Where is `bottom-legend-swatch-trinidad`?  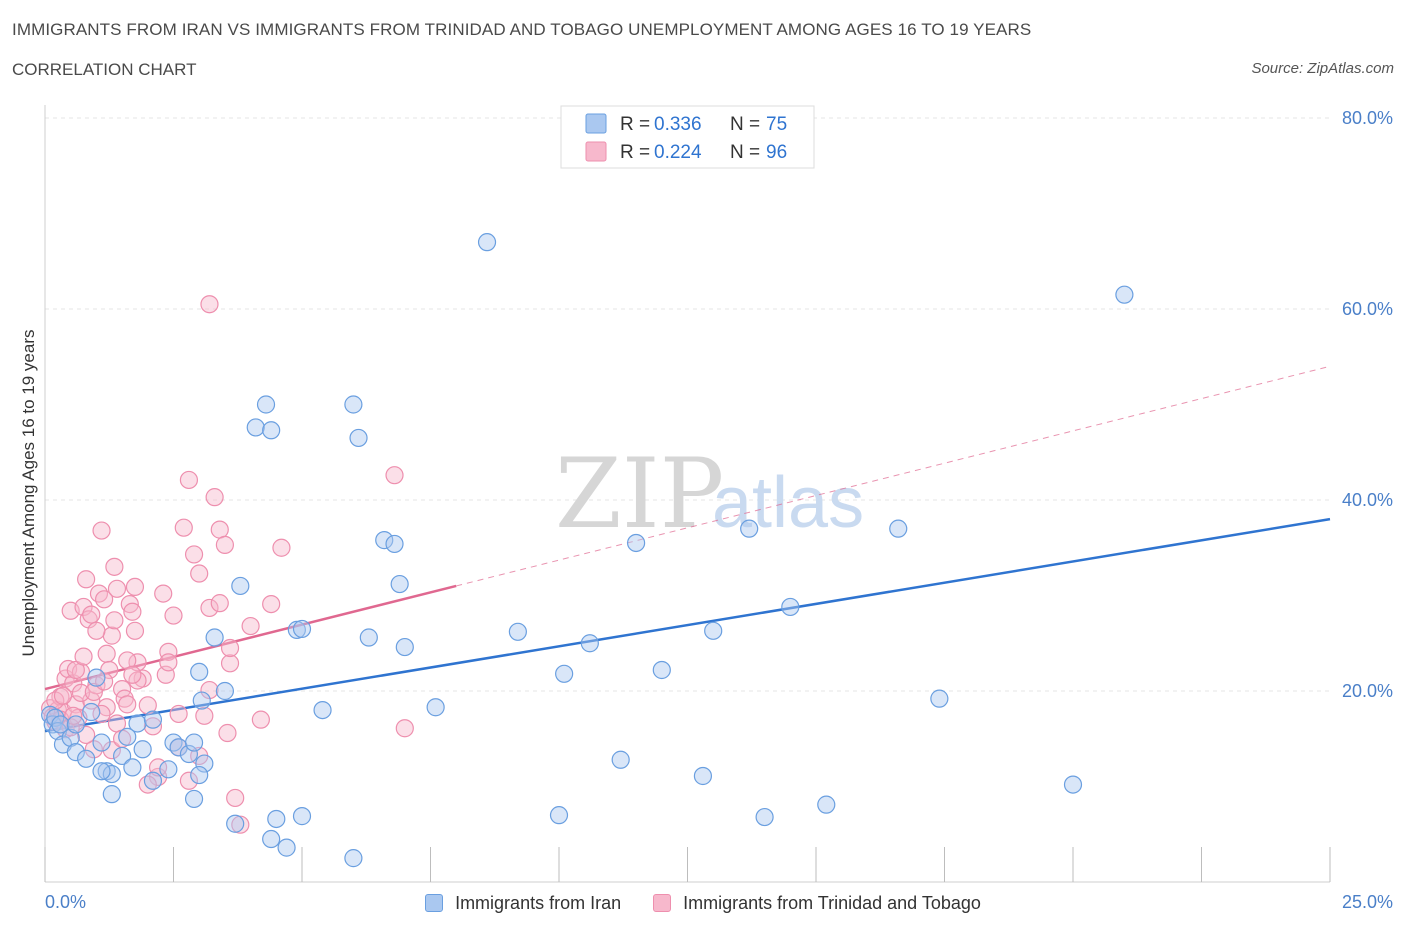 bottom-legend-swatch-trinidad is located at coordinates (662, 903).